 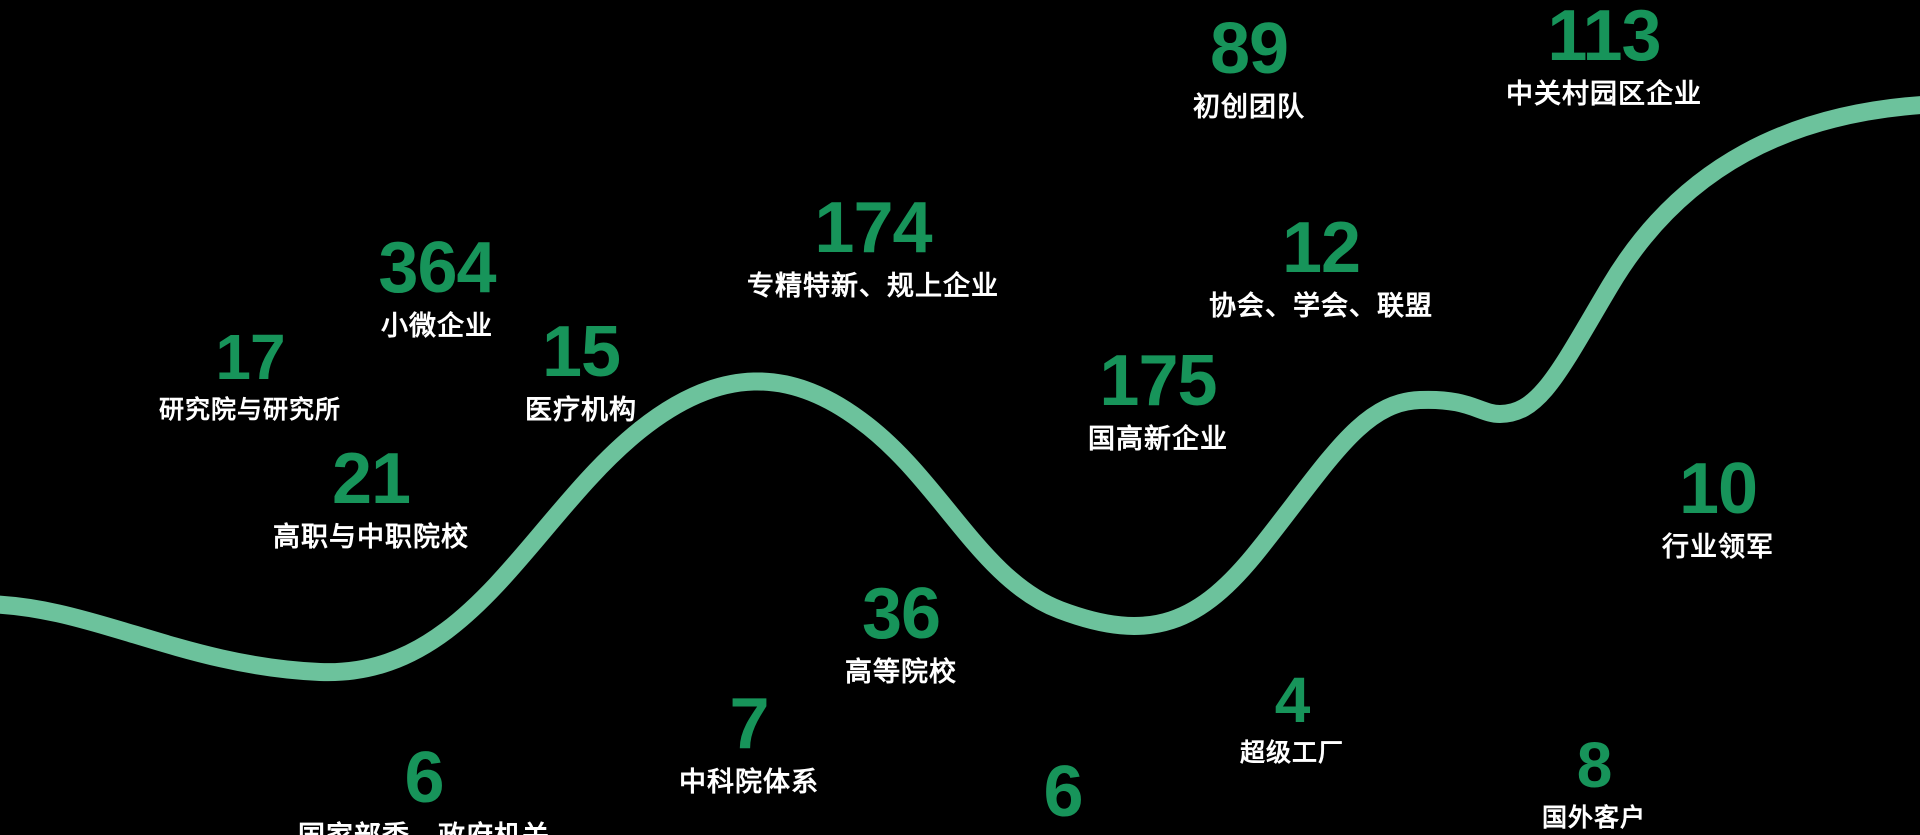 I want to click on stat-value: 7, so click(x=749, y=724).